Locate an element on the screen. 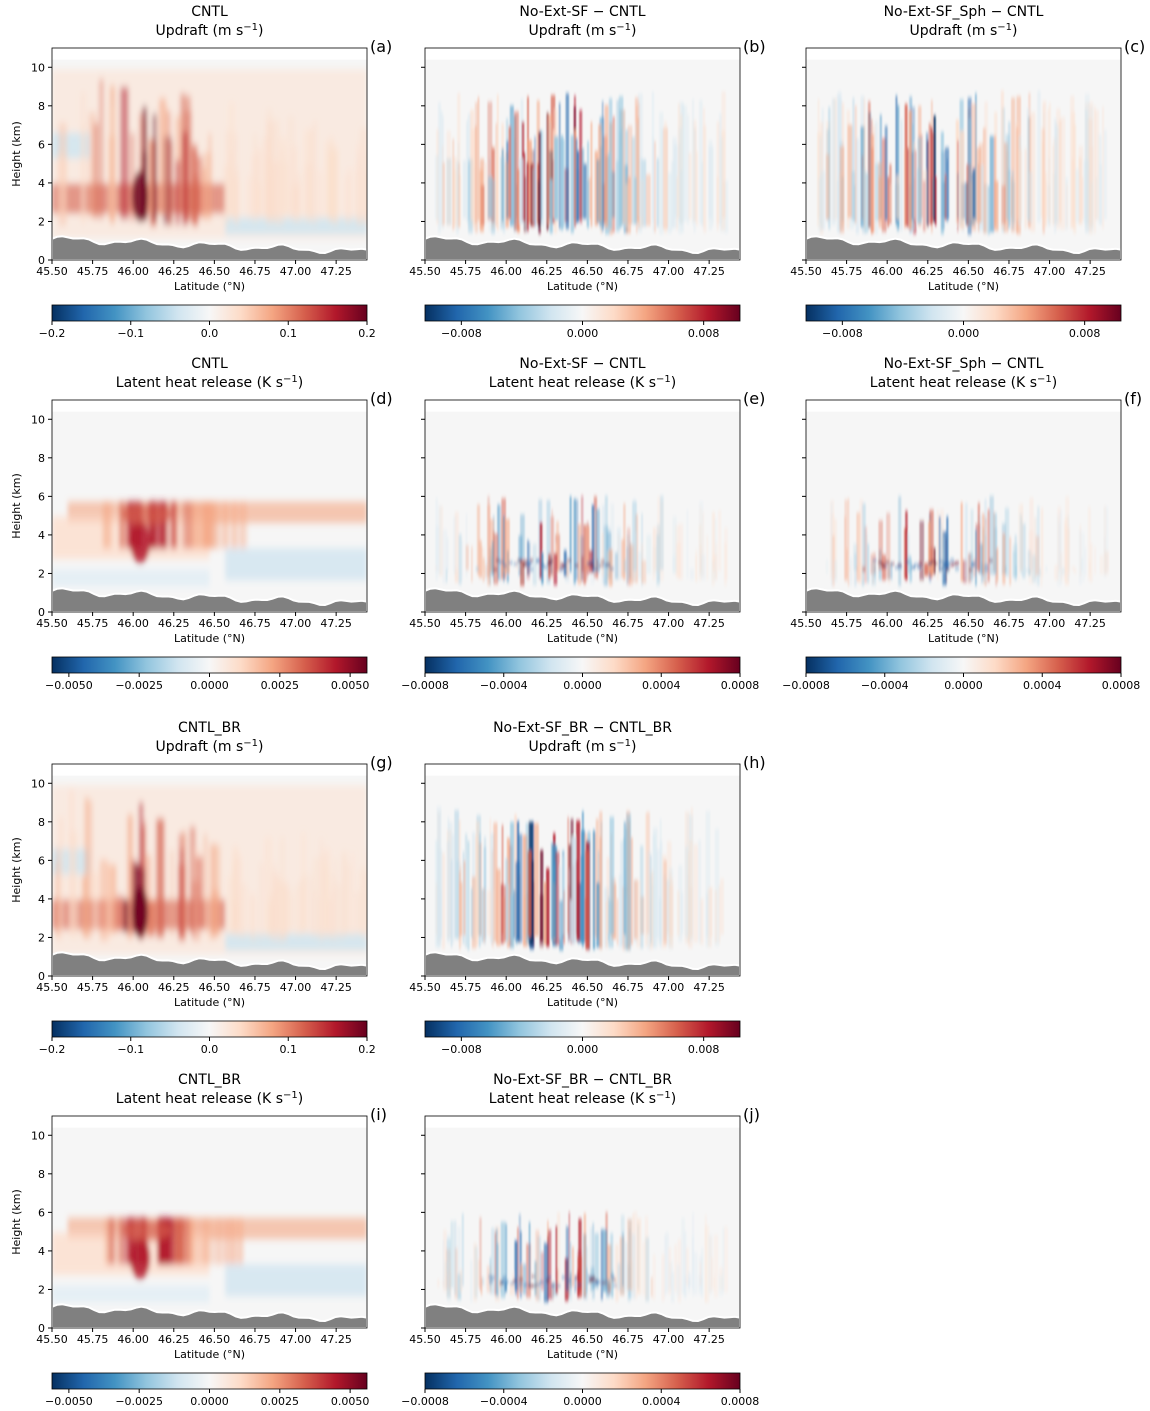 This screenshot has height=1411, width=1150. colorbar-tick-label: 0.0000 is located at coordinates (582, 1401).